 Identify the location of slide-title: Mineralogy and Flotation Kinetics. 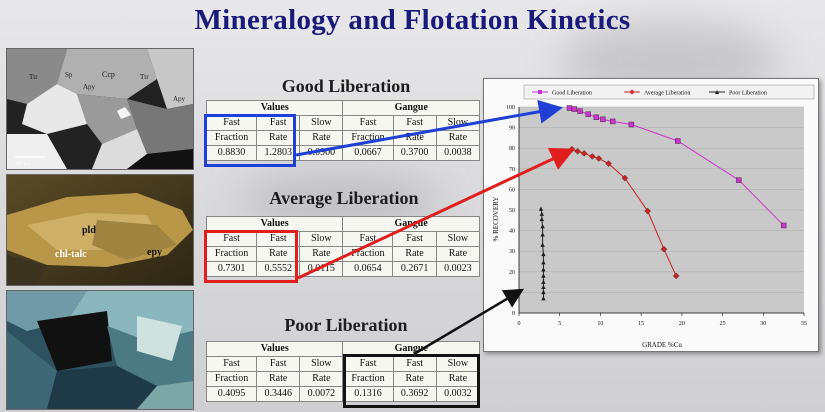
(412, 20).